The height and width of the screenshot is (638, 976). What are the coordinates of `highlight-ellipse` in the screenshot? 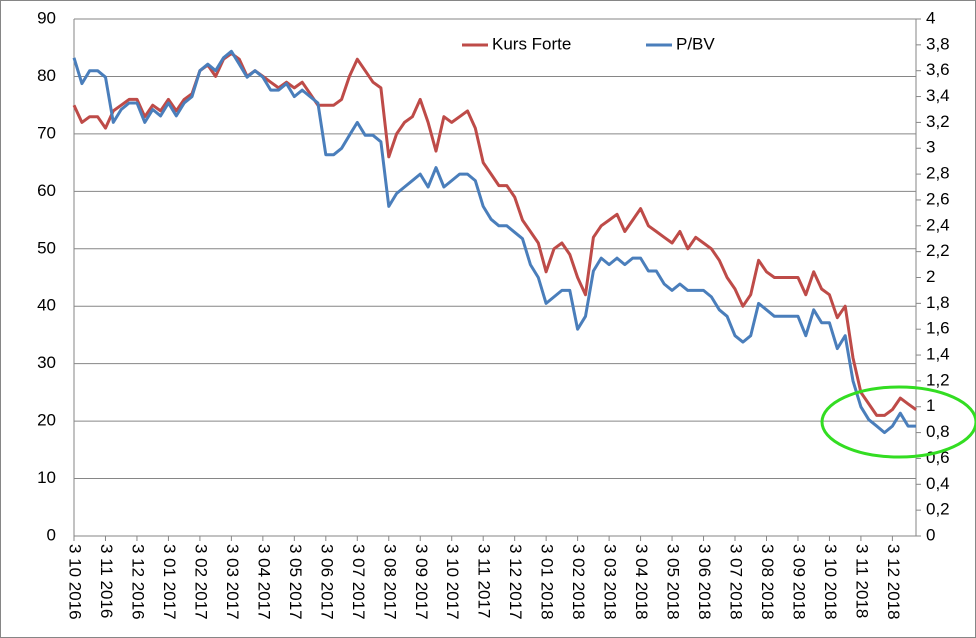 It's located at (898, 422).